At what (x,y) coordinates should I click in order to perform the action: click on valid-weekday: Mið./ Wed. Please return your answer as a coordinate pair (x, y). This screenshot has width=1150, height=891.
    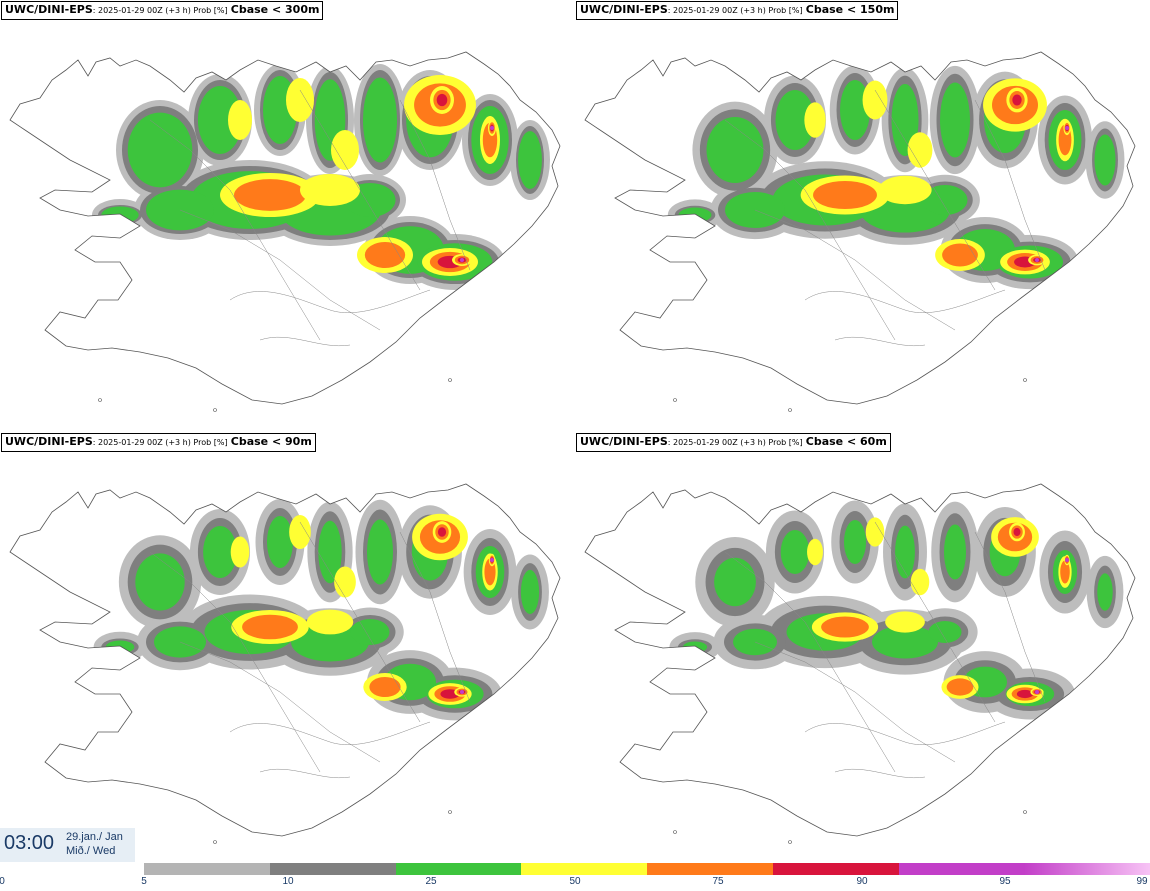
    Looking at the image, I should click on (91, 851).